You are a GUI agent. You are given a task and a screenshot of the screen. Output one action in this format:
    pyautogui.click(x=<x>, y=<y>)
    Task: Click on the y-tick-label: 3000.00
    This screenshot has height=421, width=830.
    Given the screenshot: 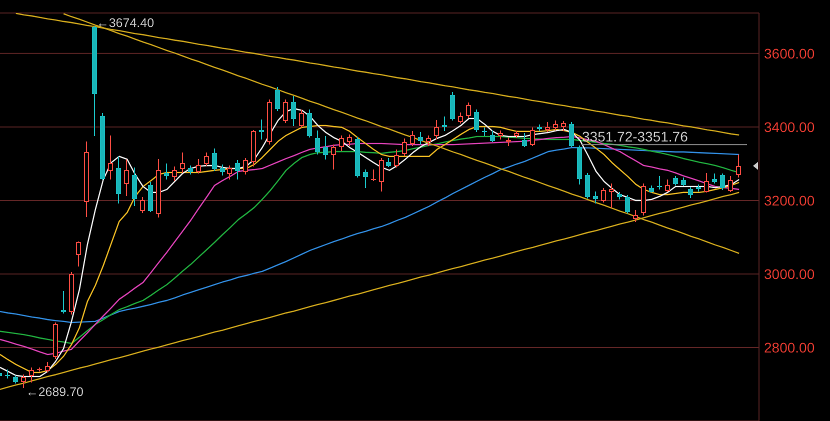 What is the action you would take?
    pyautogui.click(x=789, y=274)
    